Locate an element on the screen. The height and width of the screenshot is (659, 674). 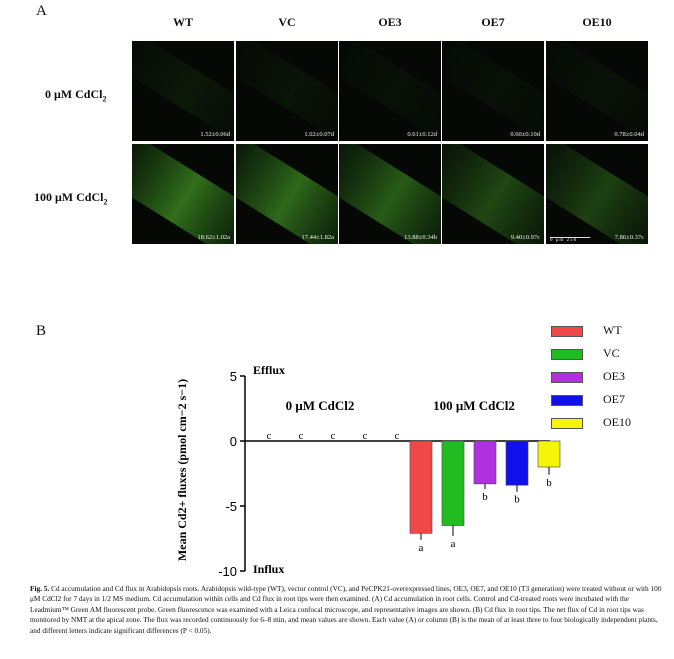
caption-fig-label: Fig. 5. is located at coordinates (40, 588).